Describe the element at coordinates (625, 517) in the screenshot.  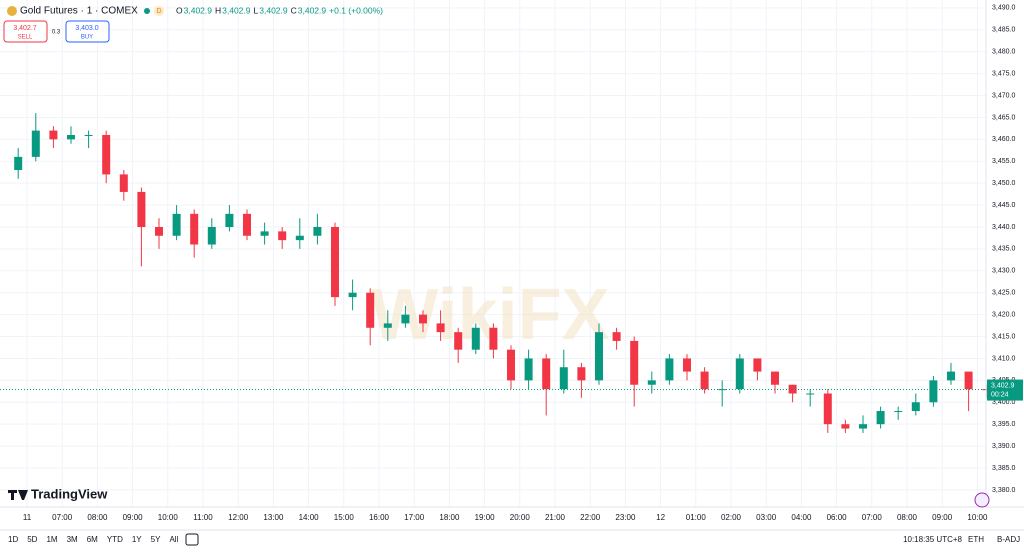
I see `x-tick-label: 23:00` at that location.